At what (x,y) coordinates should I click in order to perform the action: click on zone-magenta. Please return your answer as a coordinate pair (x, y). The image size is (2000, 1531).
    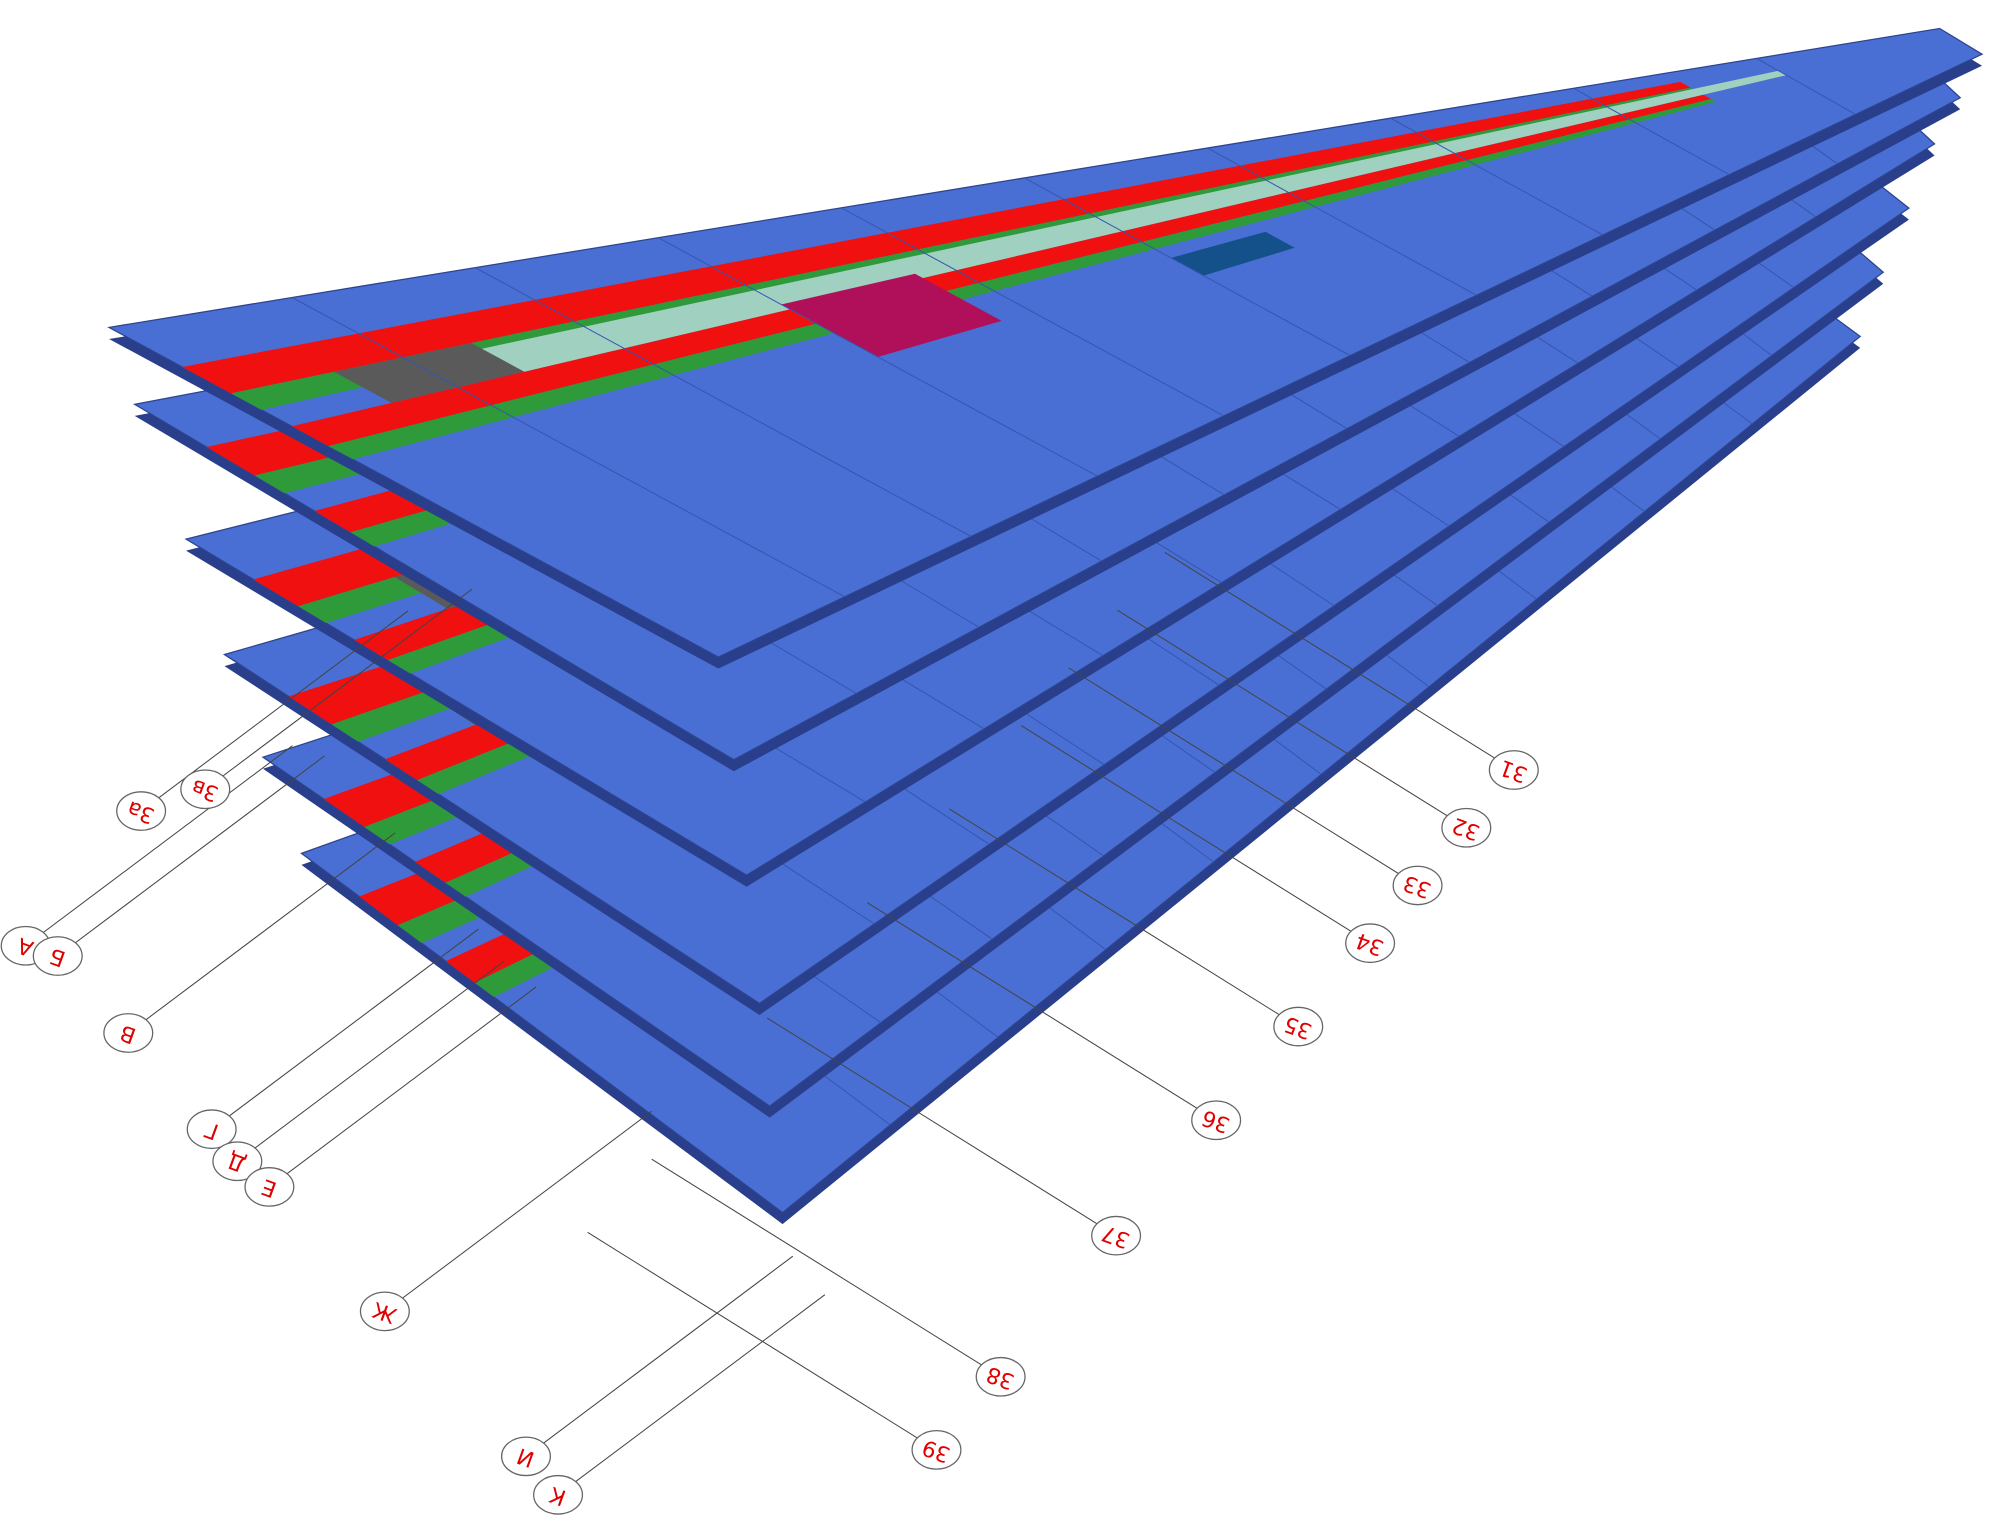
    Looking at the image, I should click on (891, 315).